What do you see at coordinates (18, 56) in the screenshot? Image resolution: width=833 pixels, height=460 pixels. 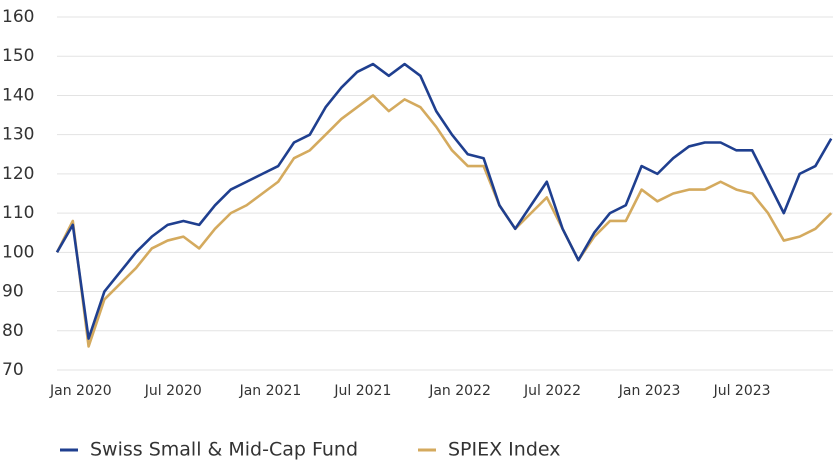 I see `y-tick-label: 150` at bounding box center [18, 56].